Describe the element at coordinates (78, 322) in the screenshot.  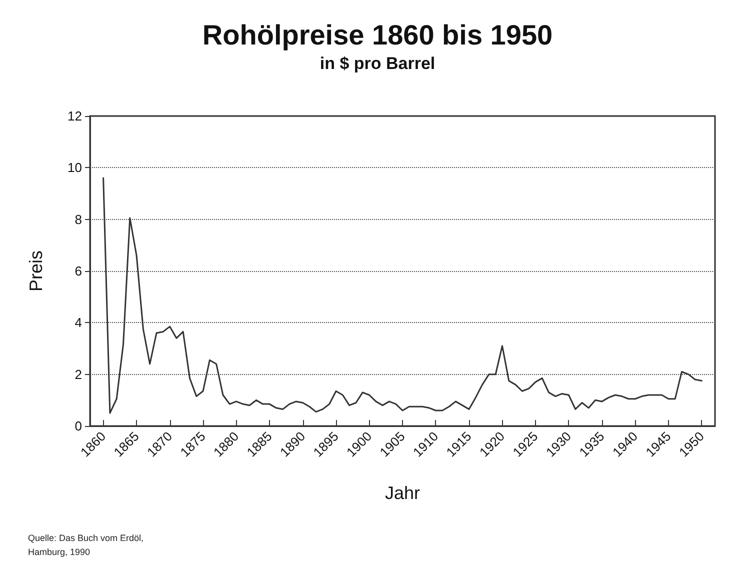
I see `y-tick-label: 4` at that location.